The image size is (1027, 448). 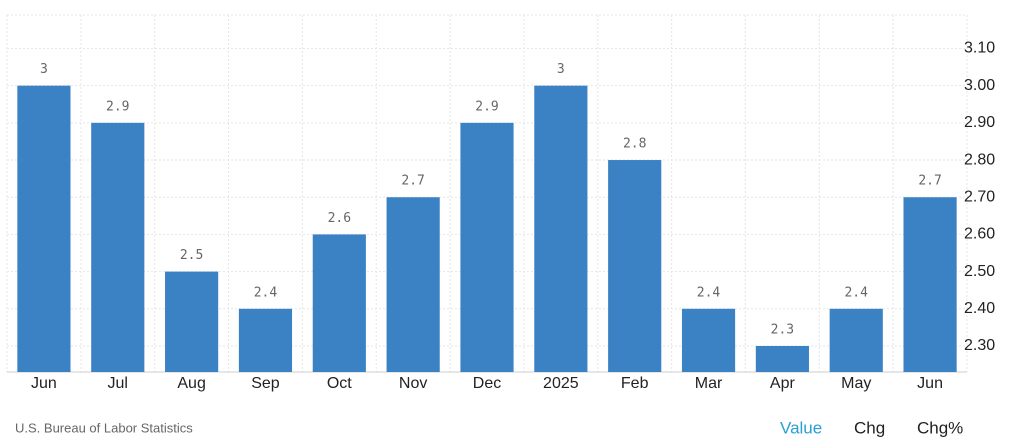 What do you see at coordinates (979, 196) in the screenshot?
I see `y-tick-label: 2.70` at bounding box center [979, 196].